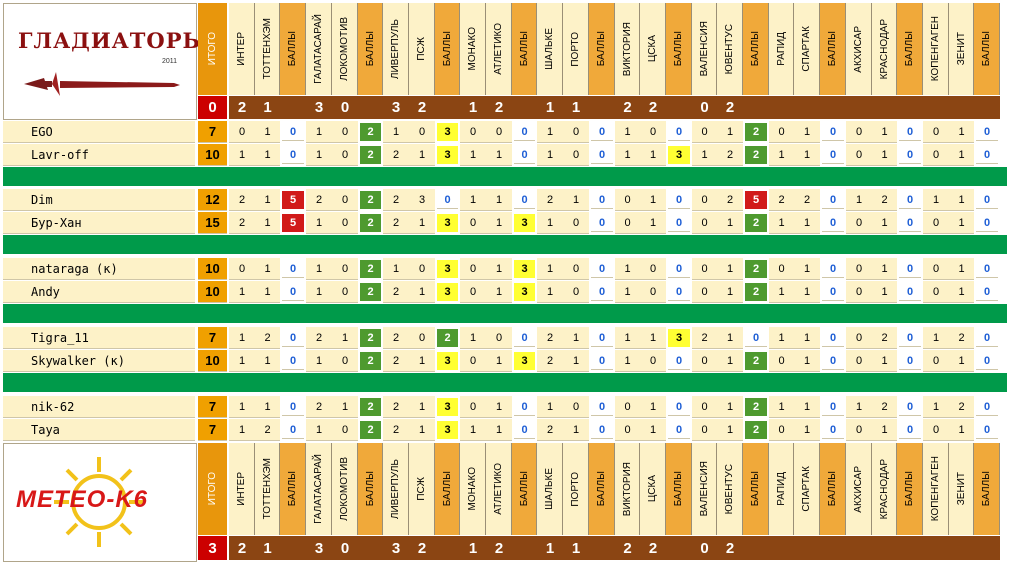  What do you see at coordinates (395, 489) in the screenshot?
I see `team-name: ЛИВЕРПУЛЬ` at bounding box center [395, 489].